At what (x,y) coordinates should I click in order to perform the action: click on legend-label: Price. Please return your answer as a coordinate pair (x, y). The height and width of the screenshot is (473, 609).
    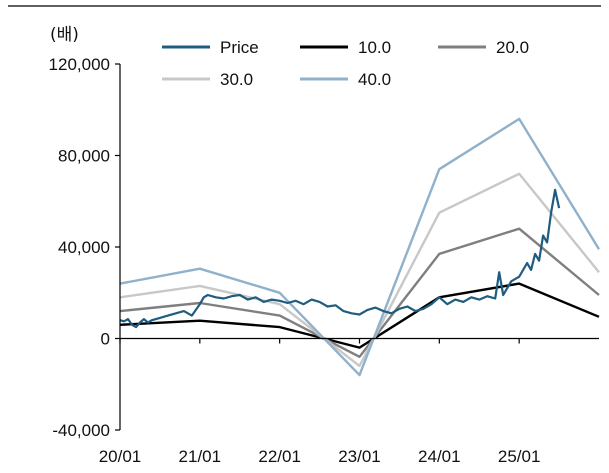
    Looking at the image, I should click on (239, 47).